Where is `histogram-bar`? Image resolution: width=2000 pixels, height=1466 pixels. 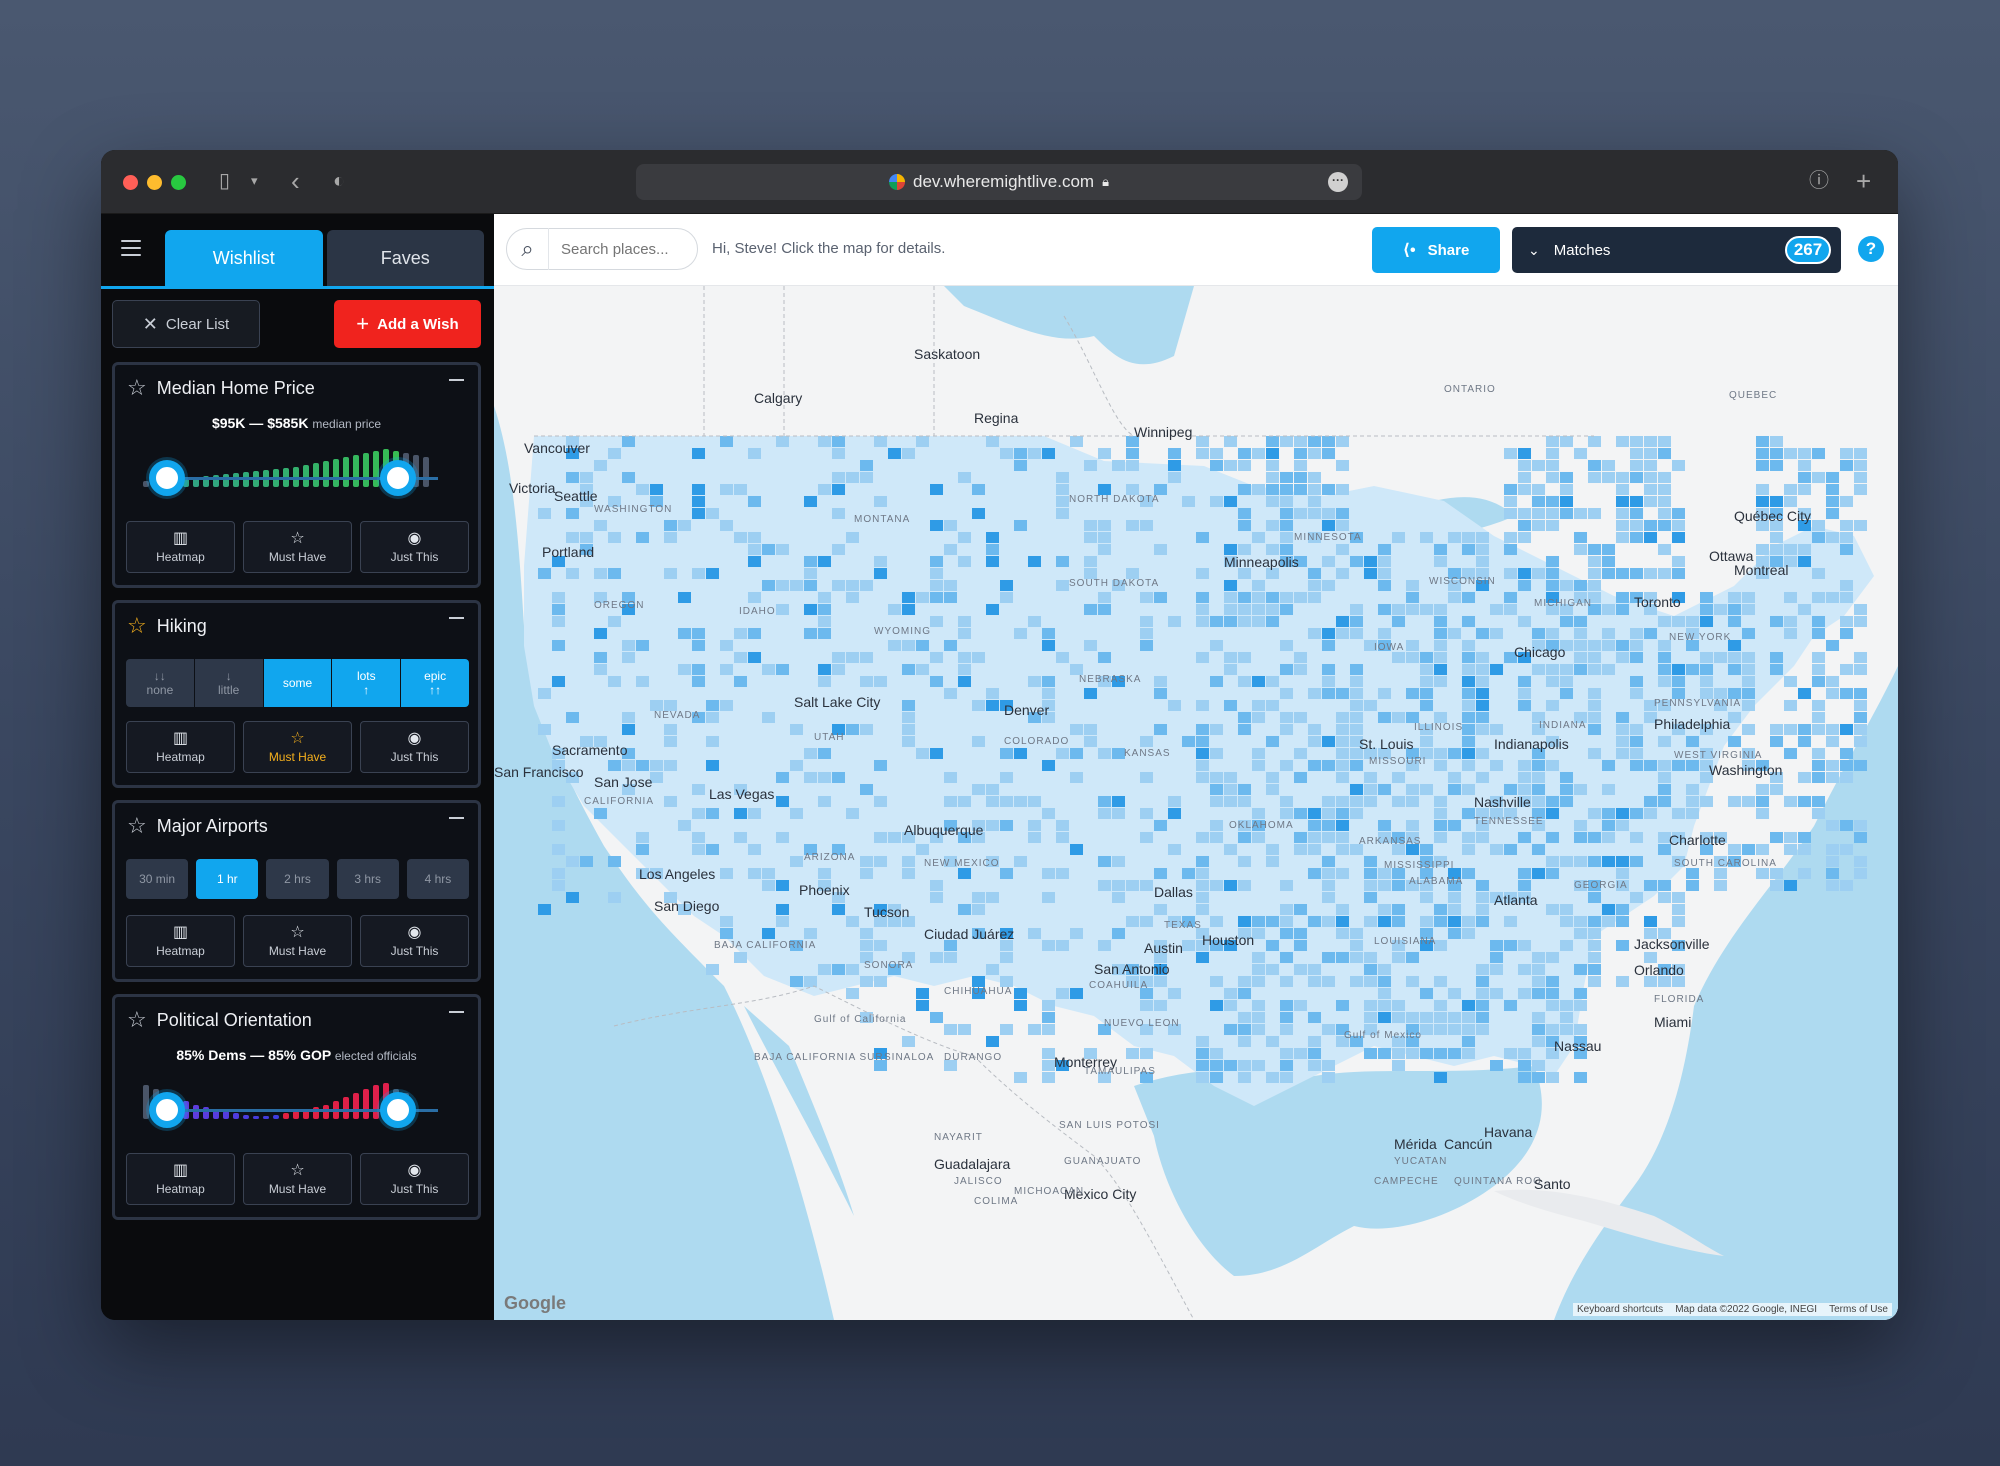
histogram-bar is located at coordinates (316, 1113).